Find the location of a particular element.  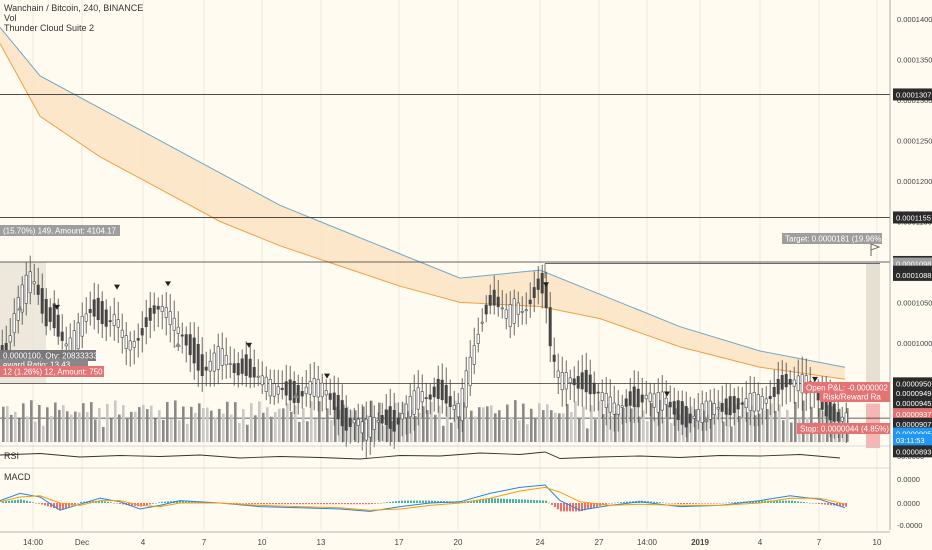

study-vol: Vol is located at coordinates (10, 18).